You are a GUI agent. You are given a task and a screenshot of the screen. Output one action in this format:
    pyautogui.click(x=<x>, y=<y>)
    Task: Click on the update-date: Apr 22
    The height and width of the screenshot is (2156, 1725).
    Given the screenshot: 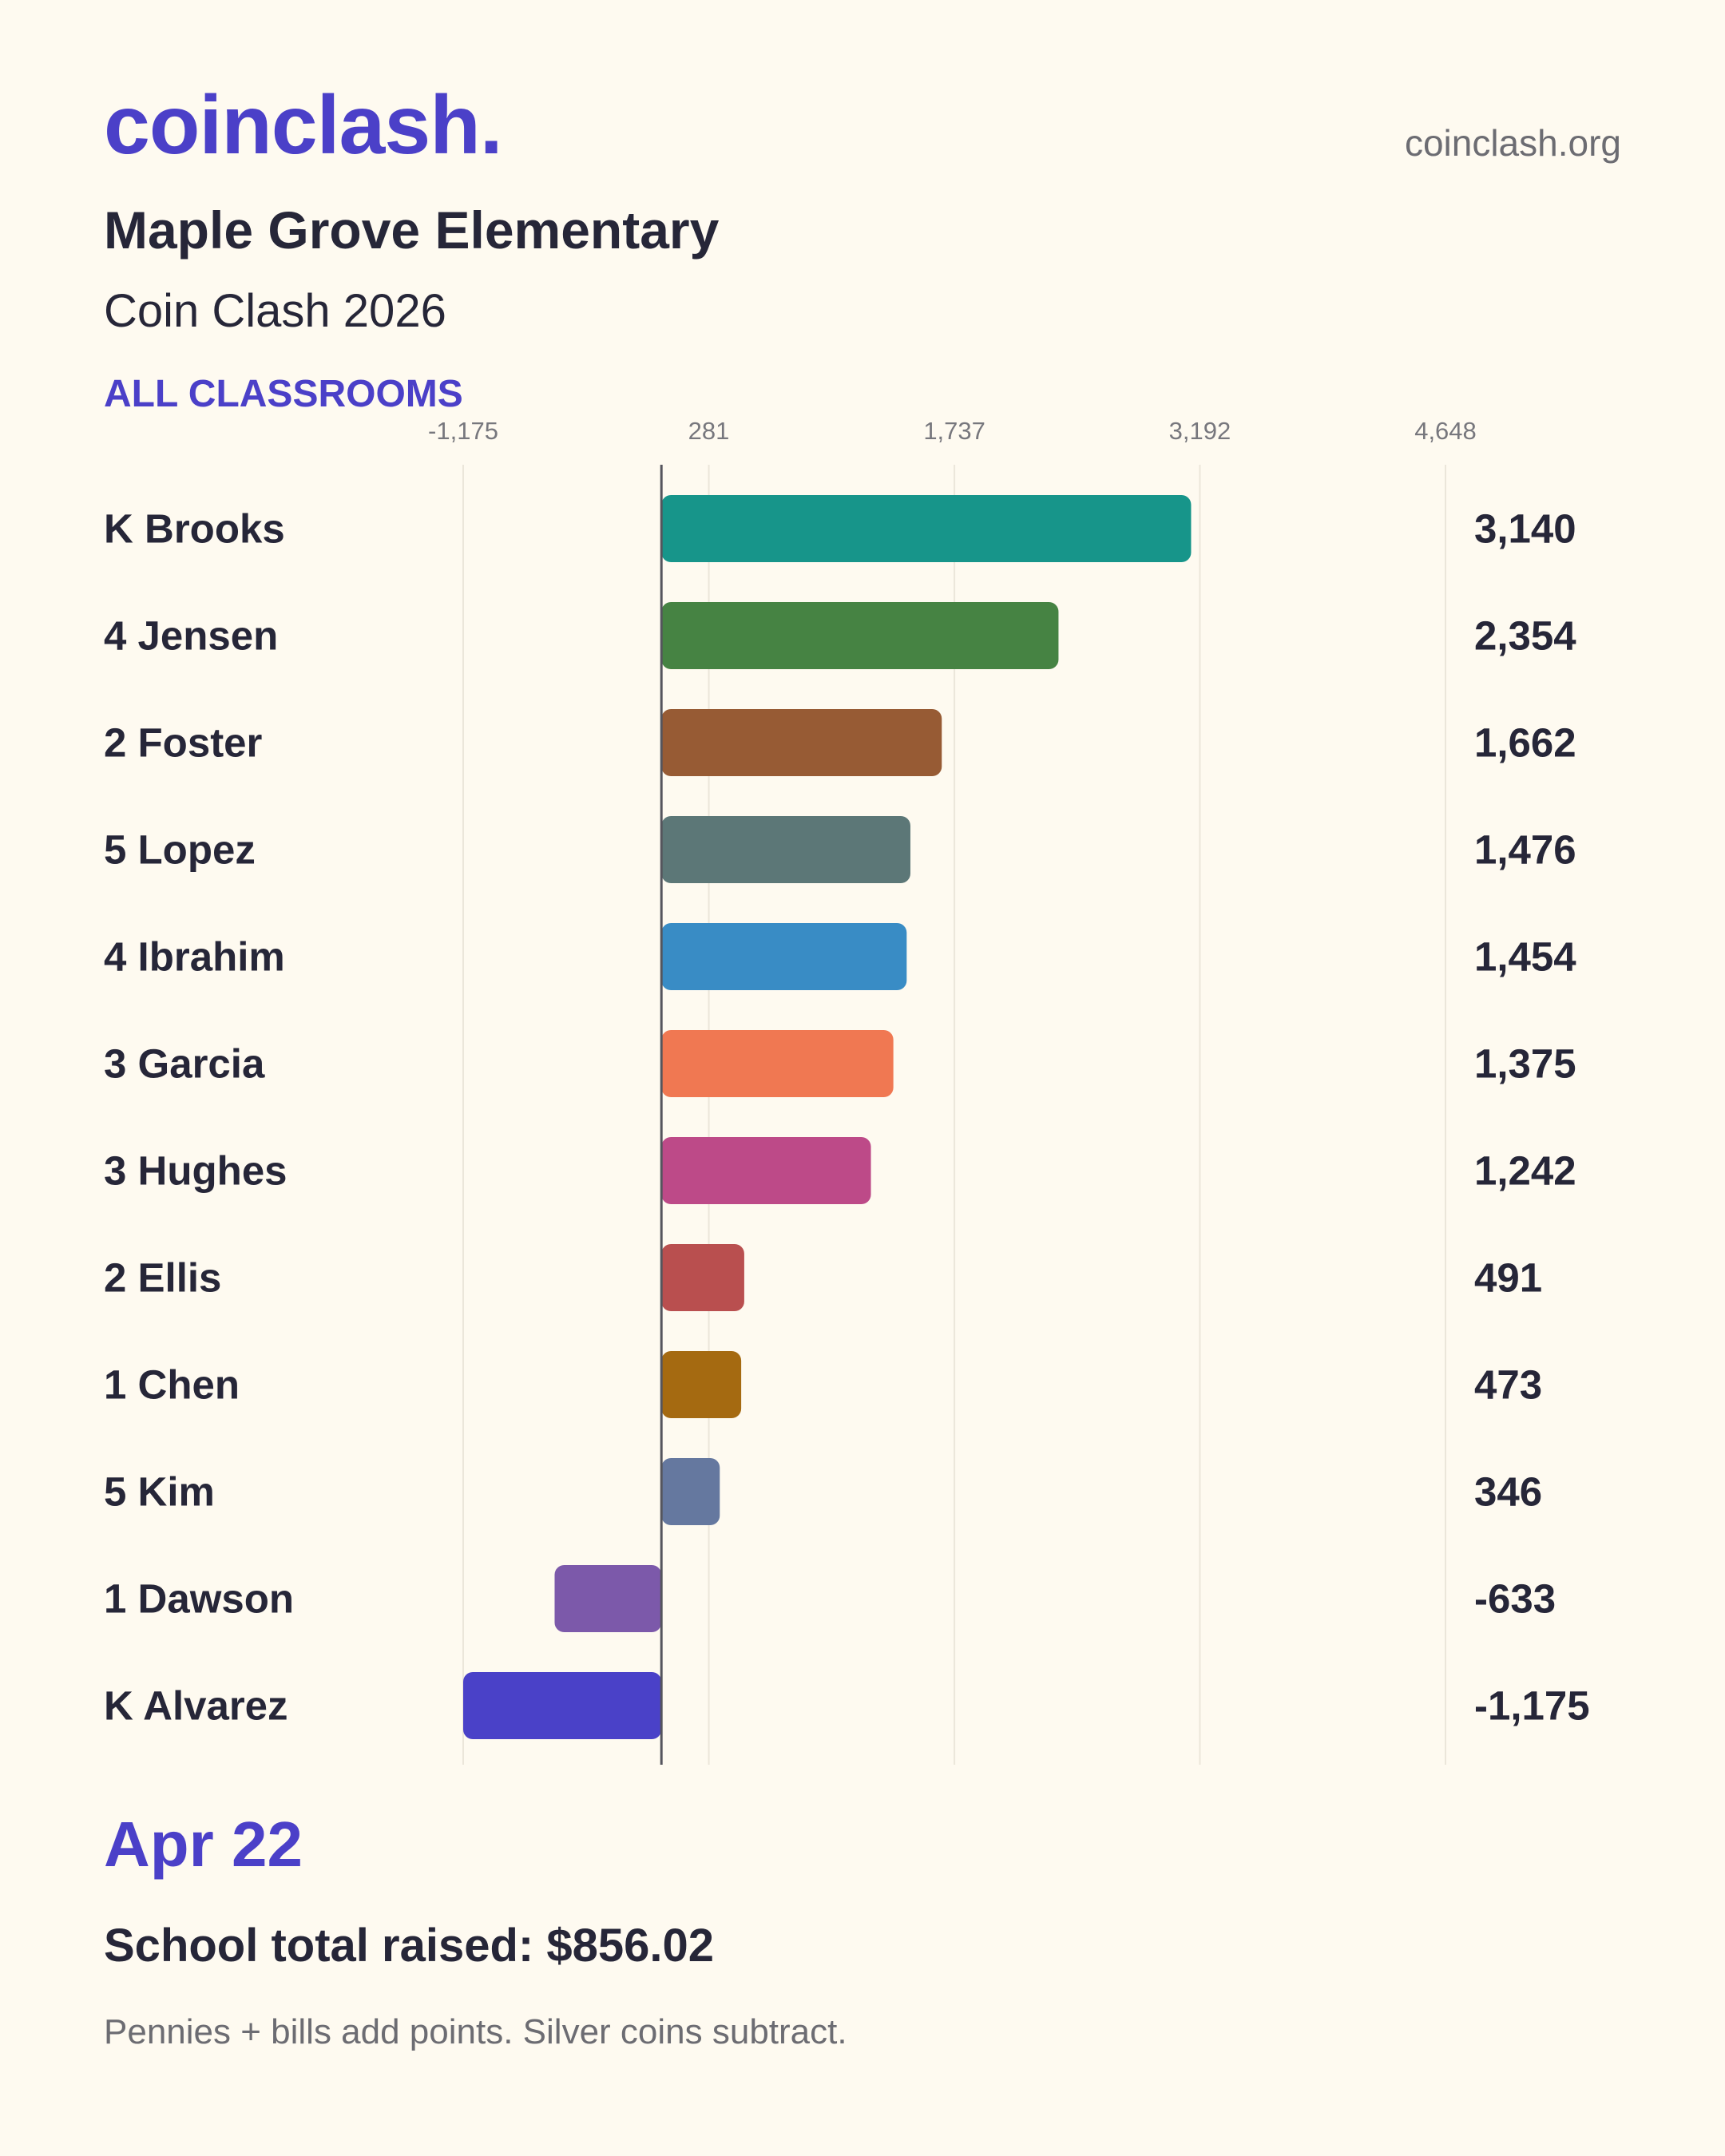 What is the action you would take?
    pyautogui.click(x=204, y=1844)
    